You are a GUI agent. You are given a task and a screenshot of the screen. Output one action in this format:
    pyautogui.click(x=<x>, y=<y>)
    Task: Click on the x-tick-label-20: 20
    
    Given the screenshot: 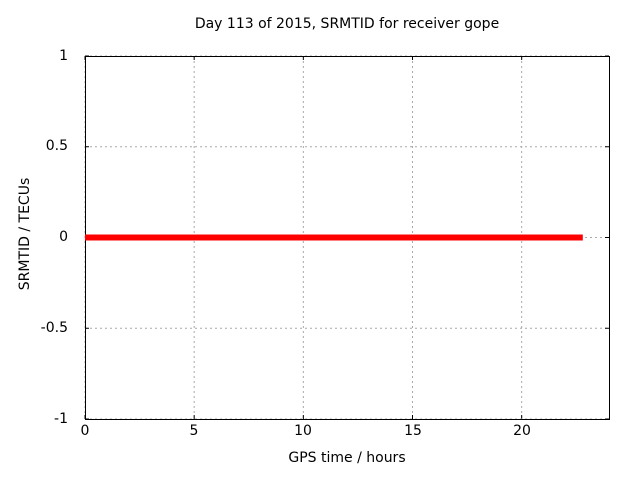 What is the action you would take?
    pyautogui.click(x=522, y=431)
    